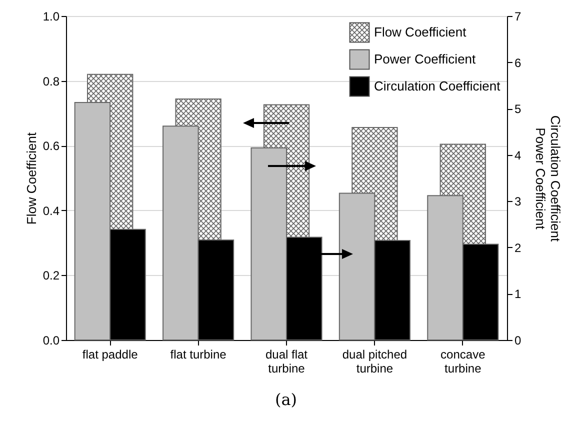 This screenshot has height=427, width=572. I want to click on x-tick-label: dual flat turbine, so click(286, 362).